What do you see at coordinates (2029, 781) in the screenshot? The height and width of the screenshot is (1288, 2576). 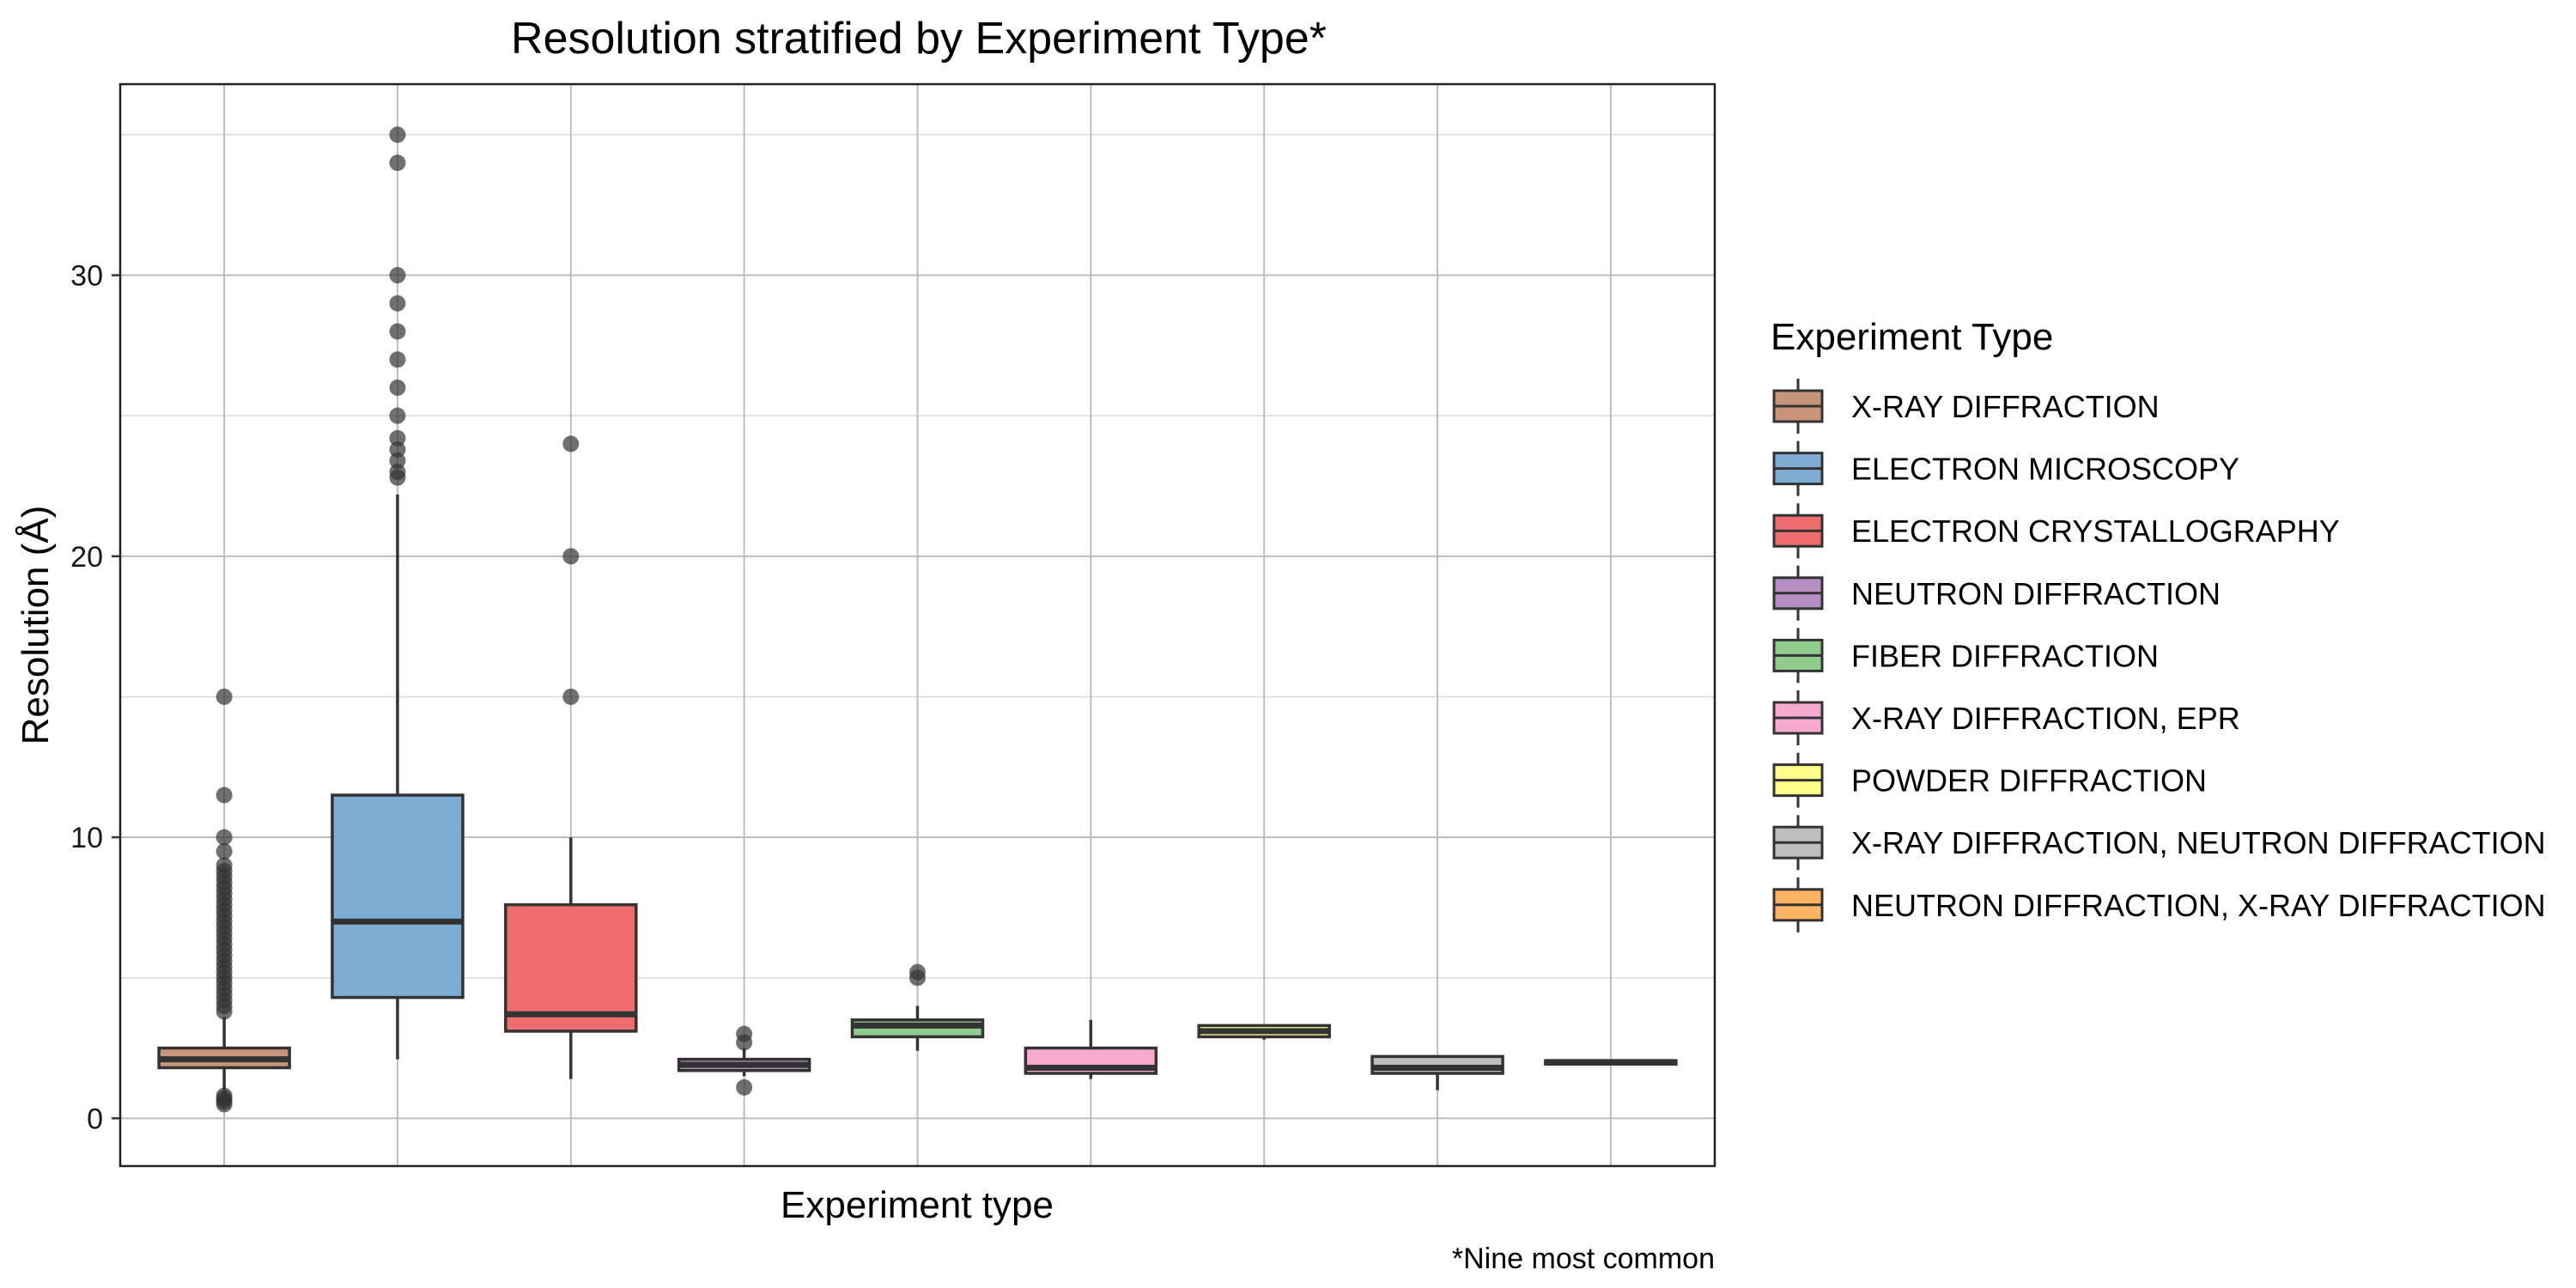 I see `legend-label: POWDER DIFFRACTION` at bounding box center [2029, 781].